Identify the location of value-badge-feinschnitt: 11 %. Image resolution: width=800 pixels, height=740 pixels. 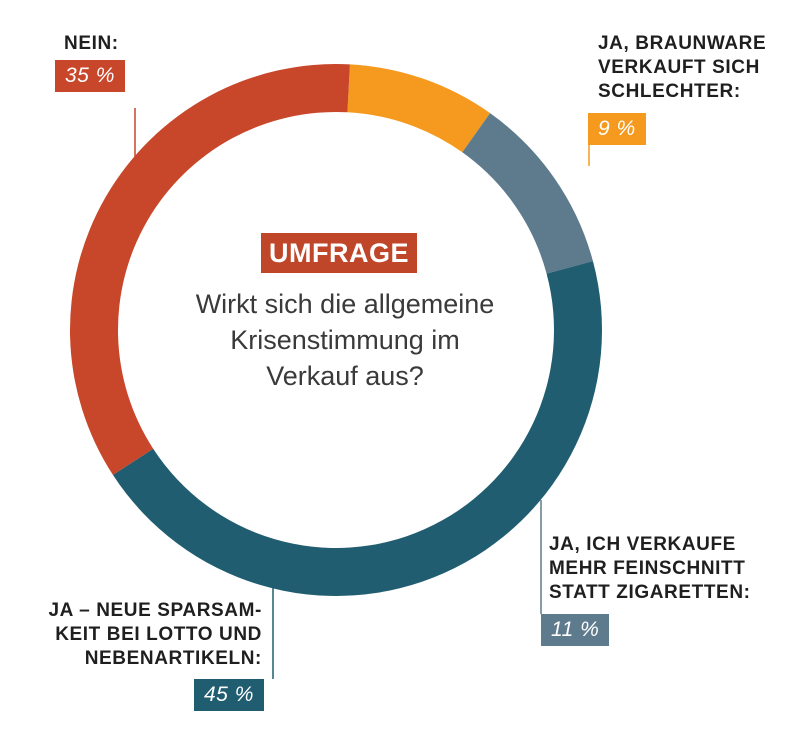
(575, 630).